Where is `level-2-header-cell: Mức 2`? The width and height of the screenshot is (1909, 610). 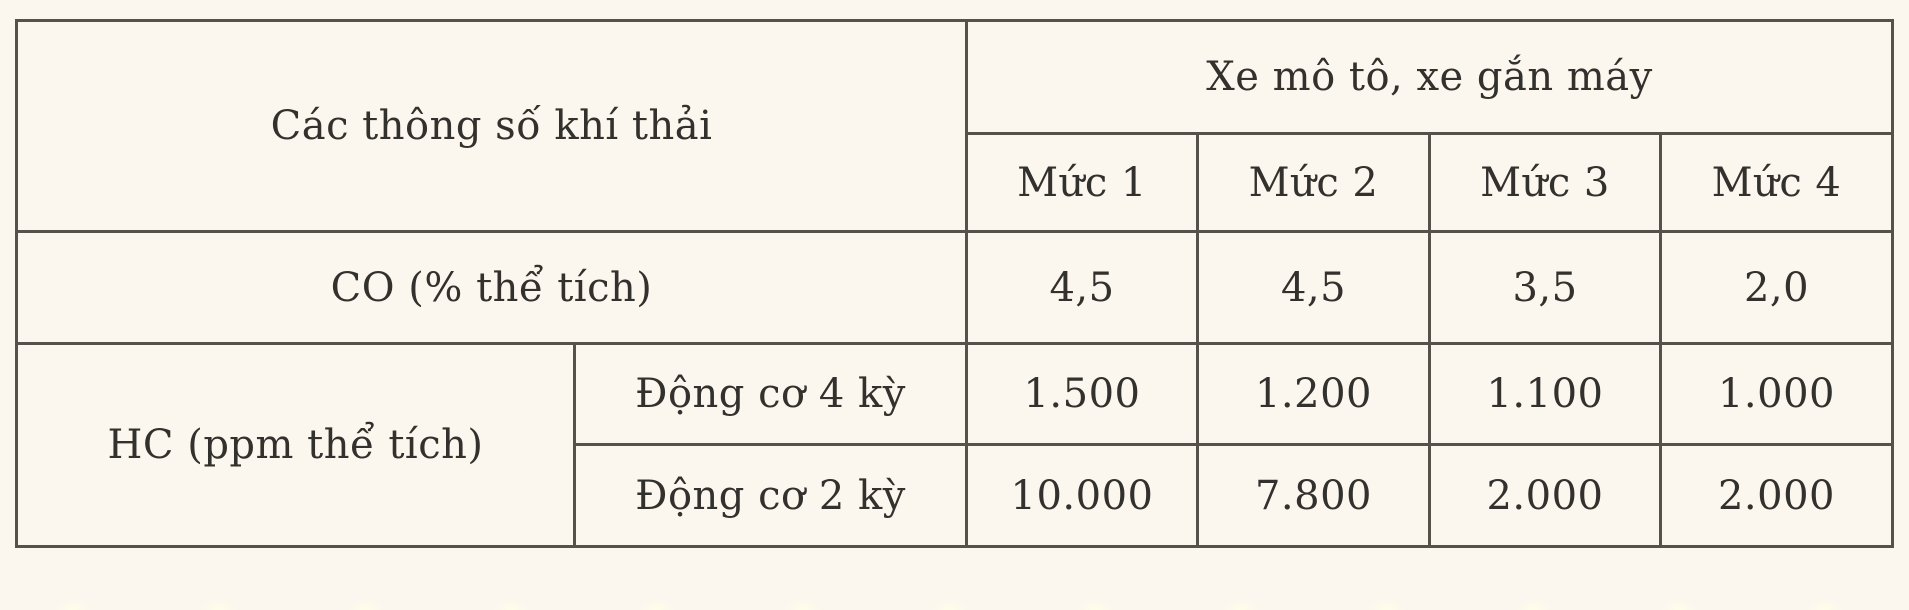
level-2-header-cell: Mức 2 is located at coordinates (1313, 182).